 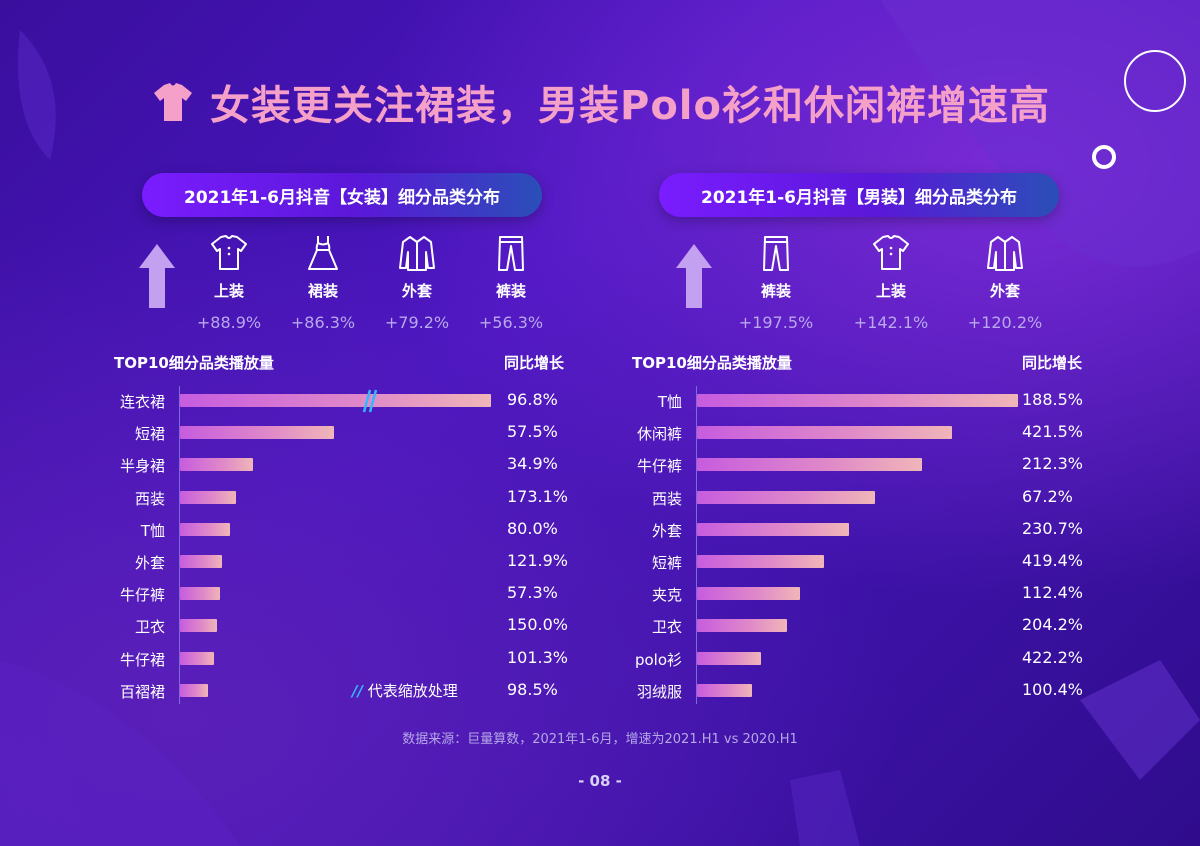 I want to click on category-growth: +86.3%, so click(x=323, y=322).